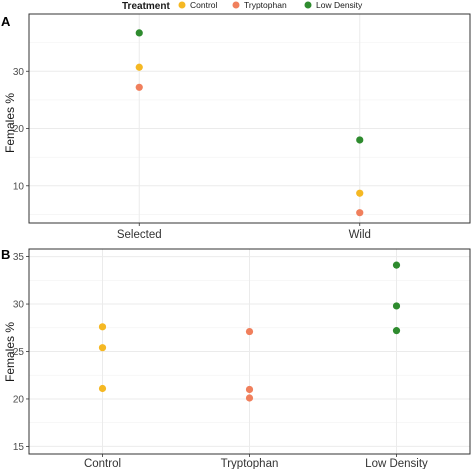 This screenshot has width=474, height=469. I want to click on panel-b-y-tick-label: 20, so click(19, 399).